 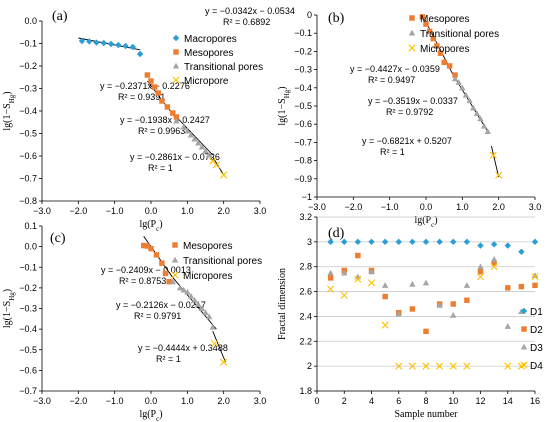 What do you see at coordinates (260, 401) in the screenshot?
I see `x-tick-label: 3.0` at bounding box center [260, 401].